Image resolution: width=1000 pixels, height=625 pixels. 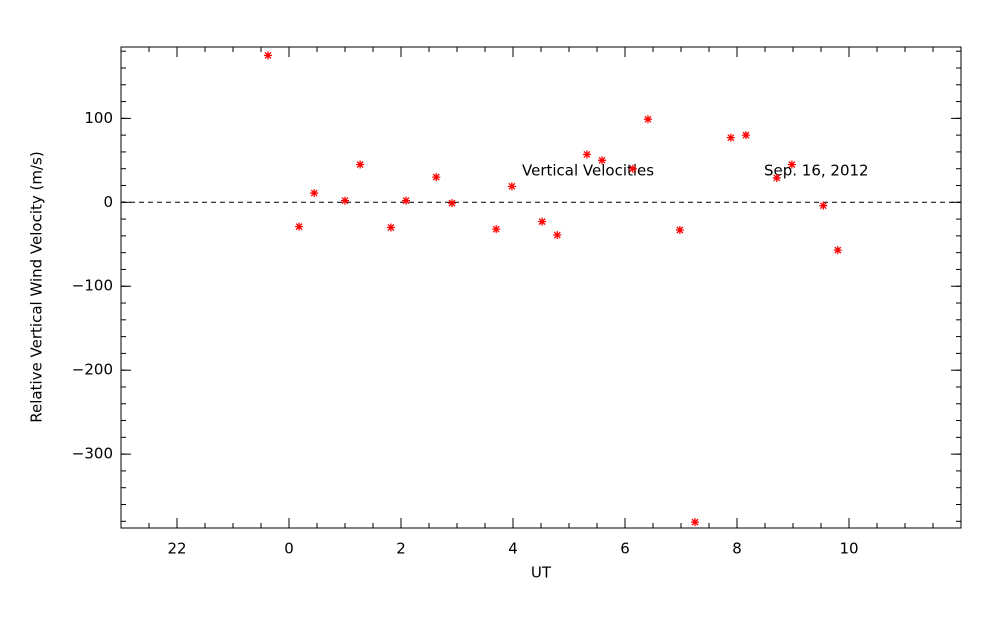 I want to click on x-tick-label: 2, so click(x=401, y=549).